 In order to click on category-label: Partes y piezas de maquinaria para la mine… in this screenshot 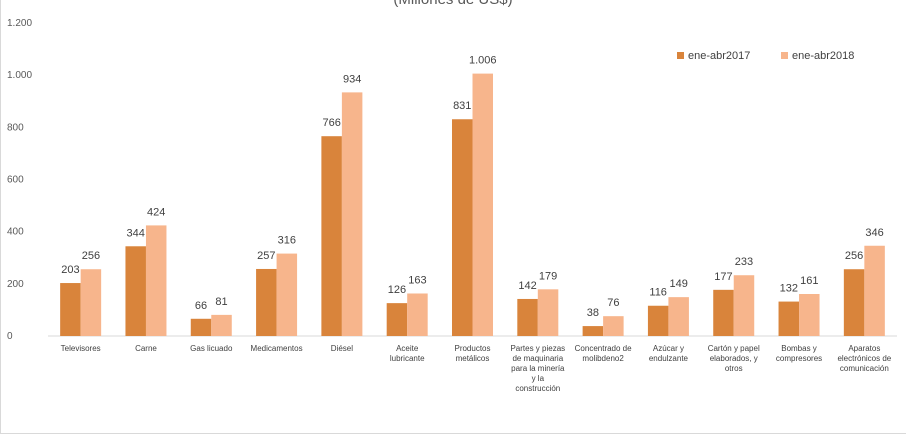, I will do `click(537, 368)`.